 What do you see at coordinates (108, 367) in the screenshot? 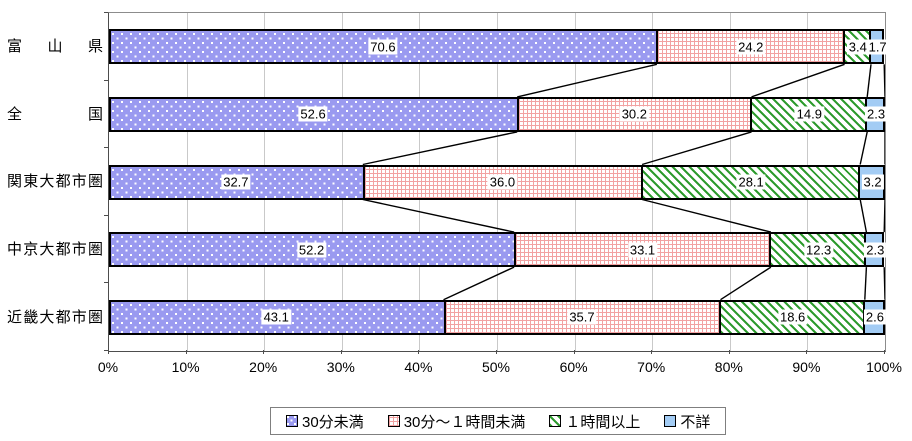
I see `x-axis-label: 0%` at bounding box center [108, 367].